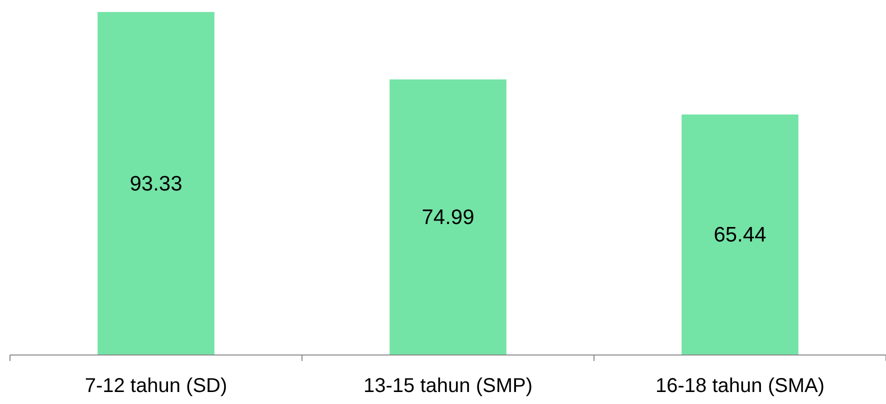  Describe the element at coordinates (448, 218) in the screenshot. I see `data-label: 74.99` at that location.